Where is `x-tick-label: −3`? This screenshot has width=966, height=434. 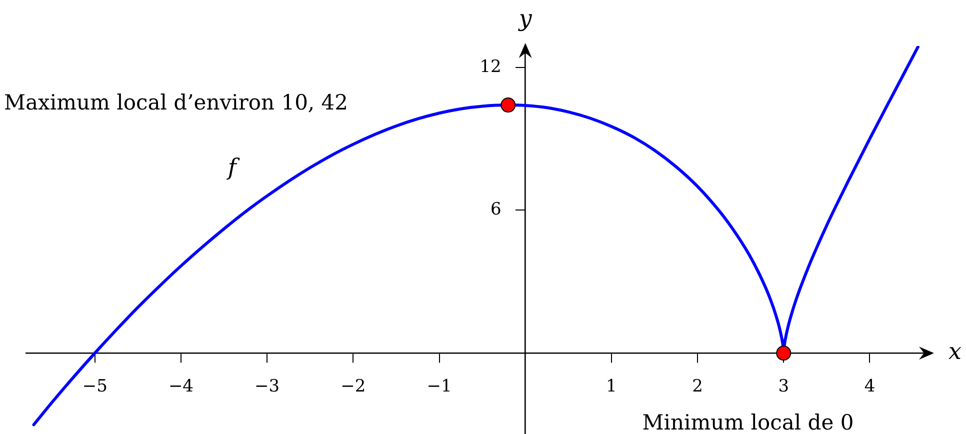
x-tick-label: −3 is located at coordinates (267, 386).